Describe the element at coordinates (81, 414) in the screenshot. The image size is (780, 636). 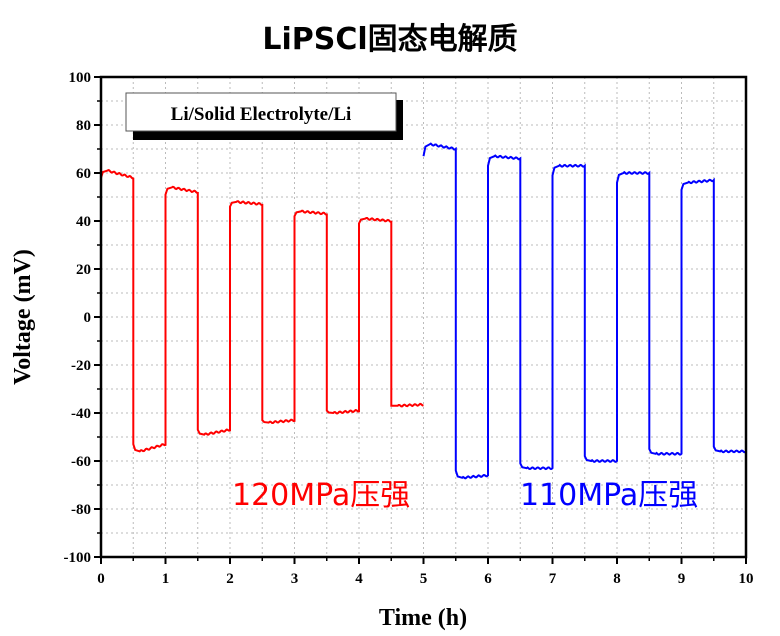
I see `y-tick-label: -40` at that location.